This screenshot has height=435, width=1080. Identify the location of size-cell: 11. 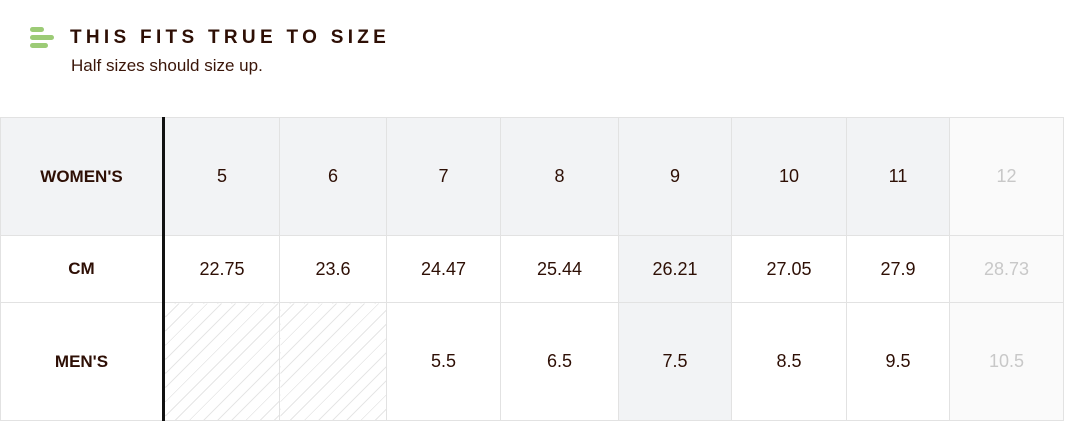
(898, 176).